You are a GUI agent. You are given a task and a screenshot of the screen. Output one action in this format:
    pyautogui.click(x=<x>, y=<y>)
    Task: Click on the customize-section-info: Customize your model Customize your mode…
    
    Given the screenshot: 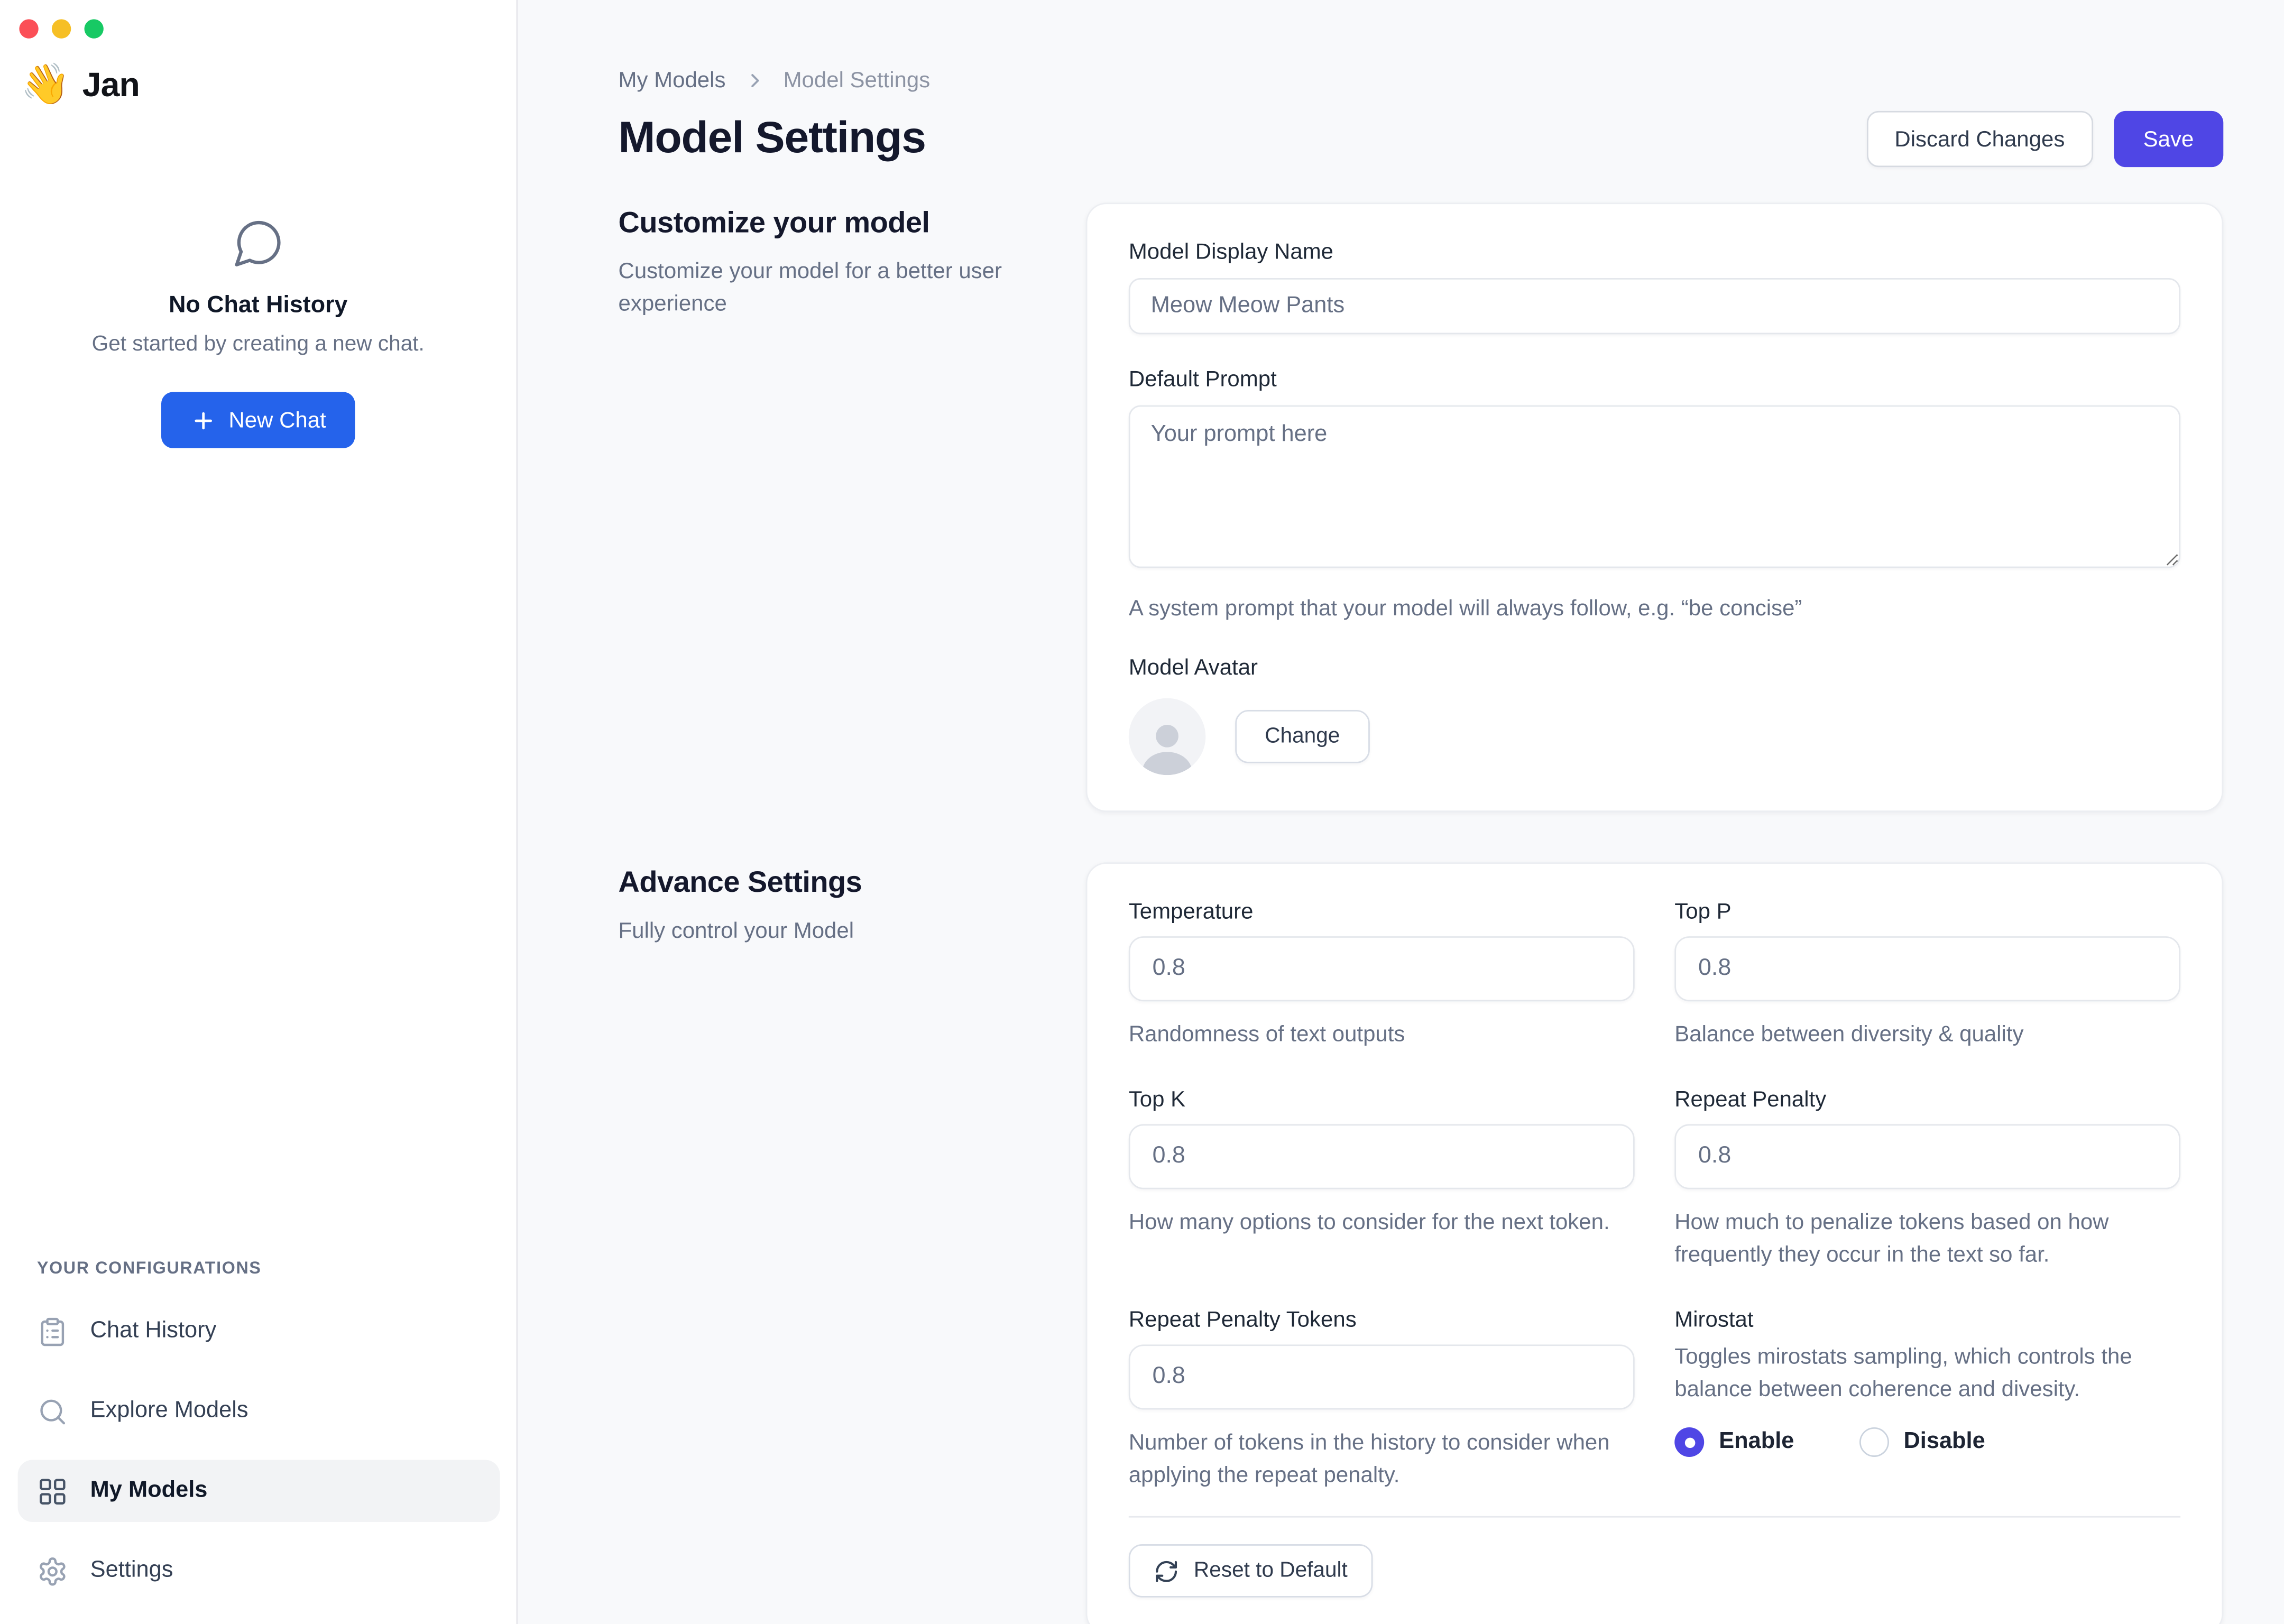 What is the action you would take?
    pyautogui.click(x=852, y=261)
    